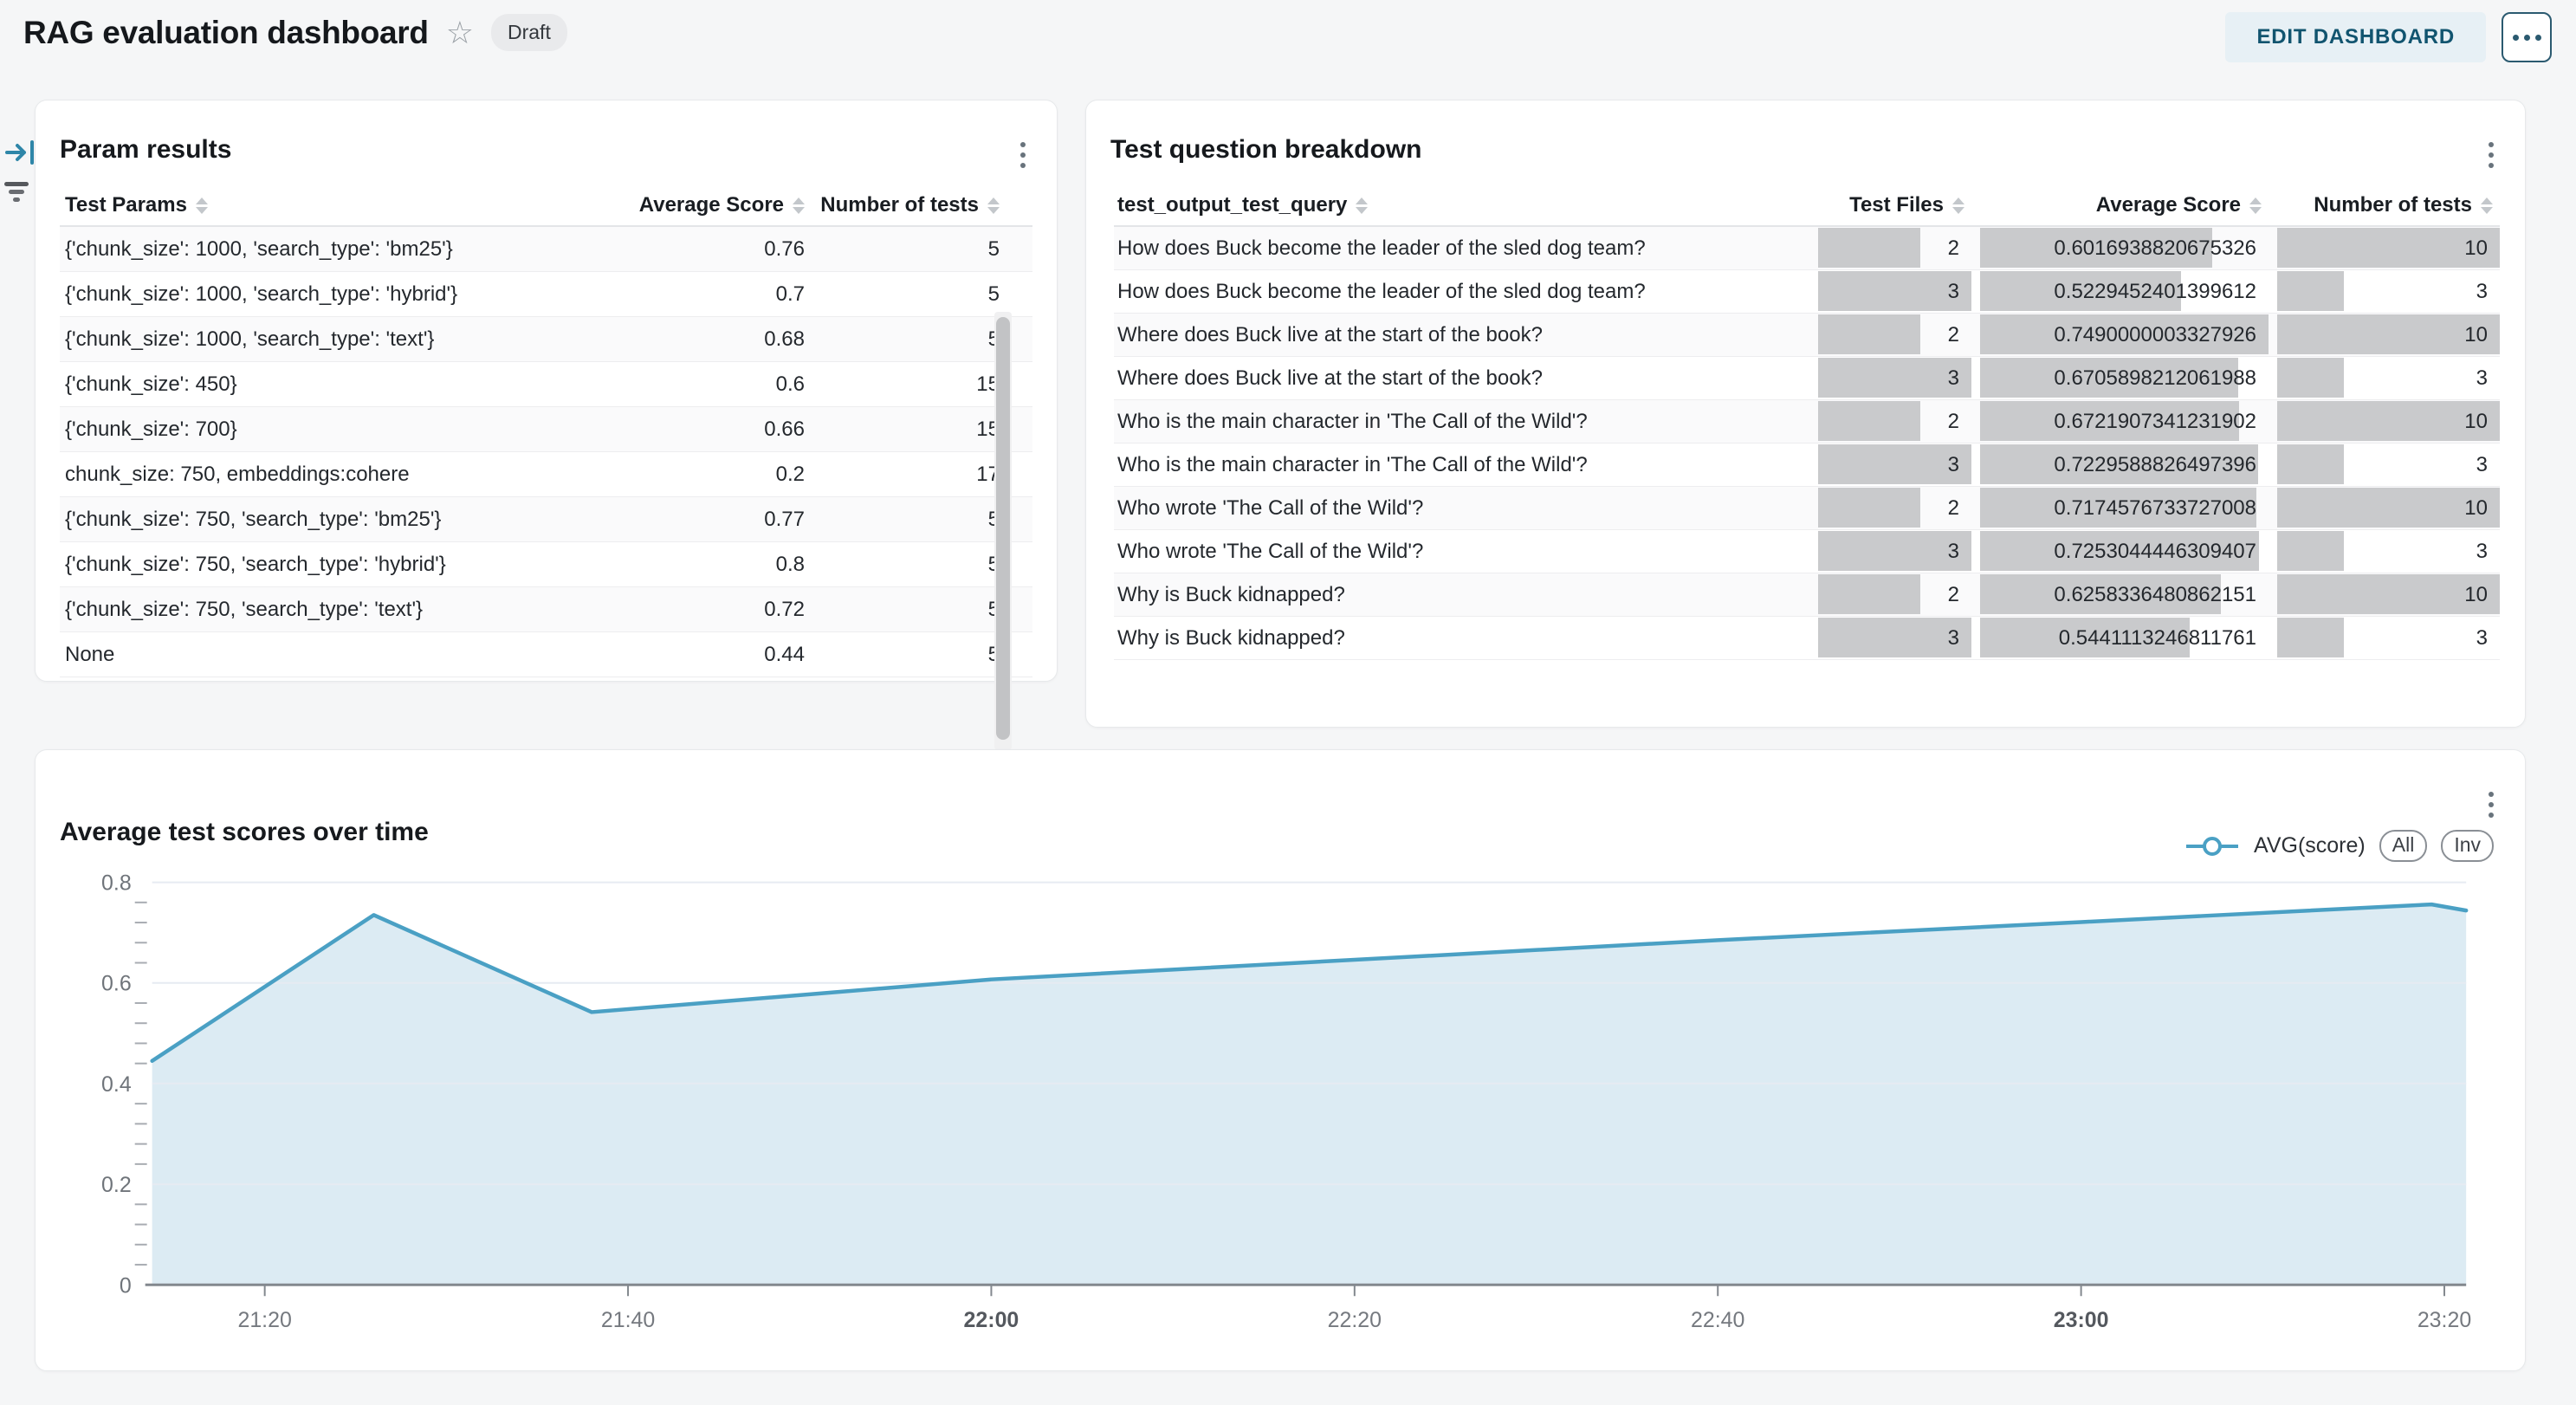 The image size is (2576, 1405). Describe the element at coordinates (146, 149) in the screenshot. I see `panel-title: Param results` at that location.